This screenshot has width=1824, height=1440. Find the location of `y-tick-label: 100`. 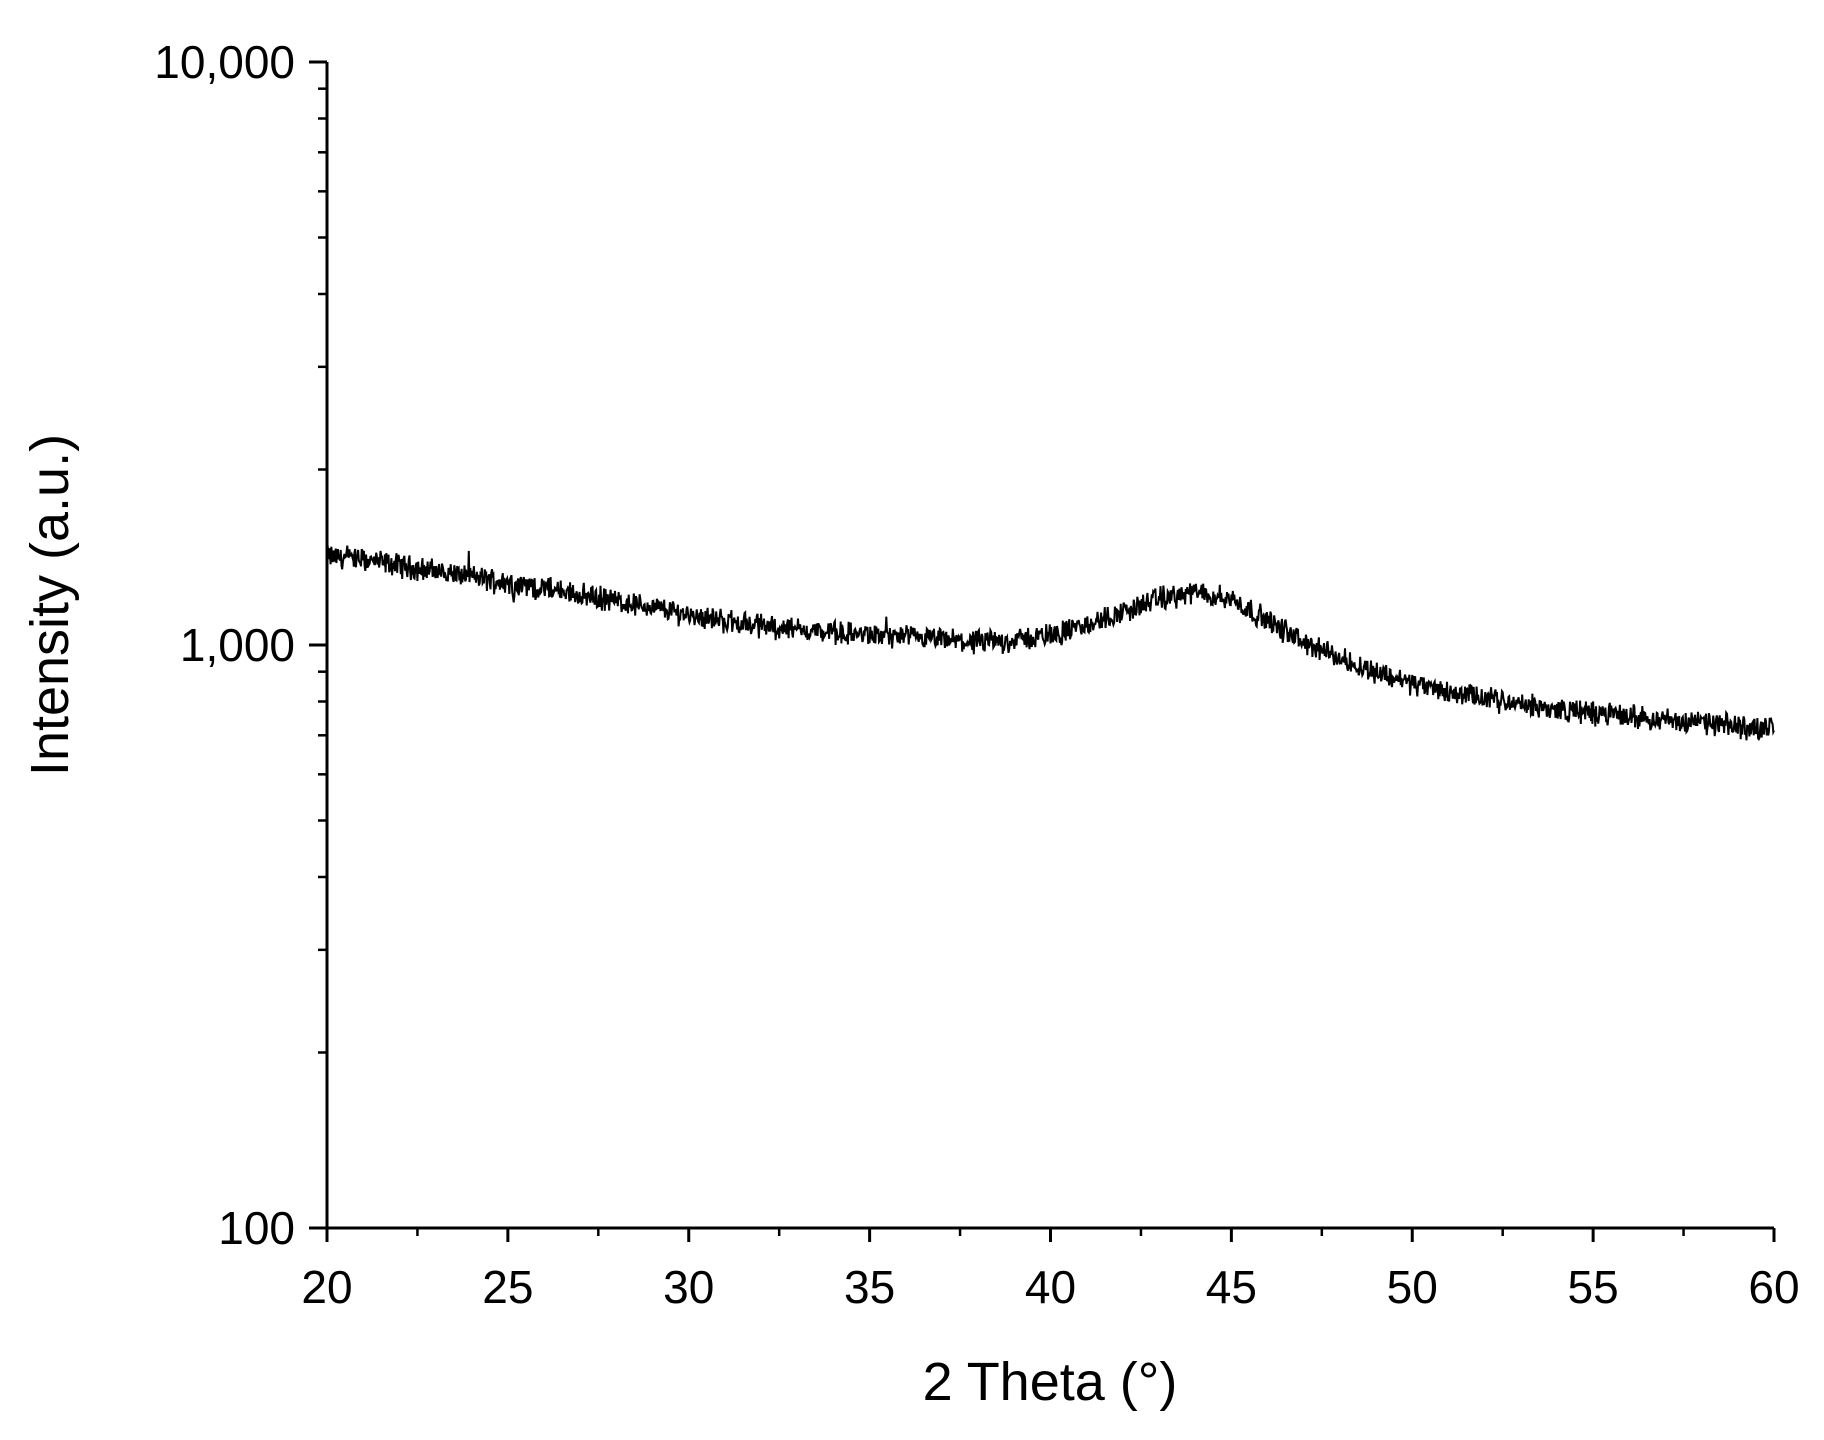

y-tick-label: 100 is located at coordinates (256, 1228).